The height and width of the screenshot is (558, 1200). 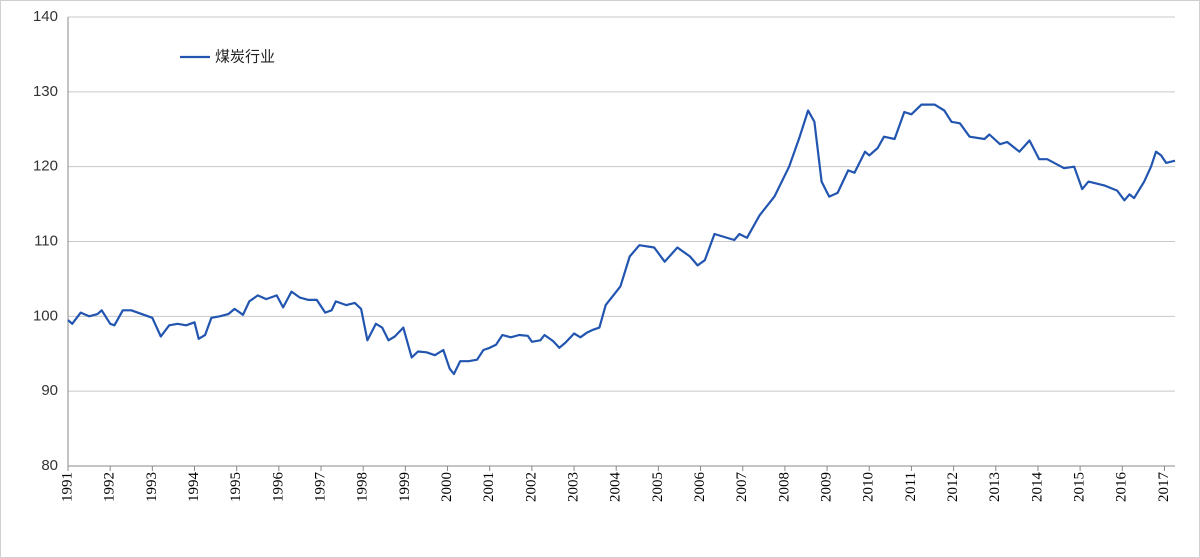 I want to click on x-tick-label: 1996, so click(x=278, y=487).